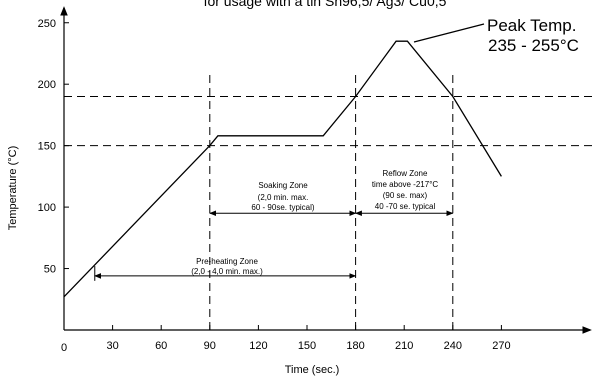 Image resolution: width=596 pixels, height=383 pixels. Describe the element at coordinates (47, 24) in the screenshot. I see `y-tick-label-250: 250` at that location.